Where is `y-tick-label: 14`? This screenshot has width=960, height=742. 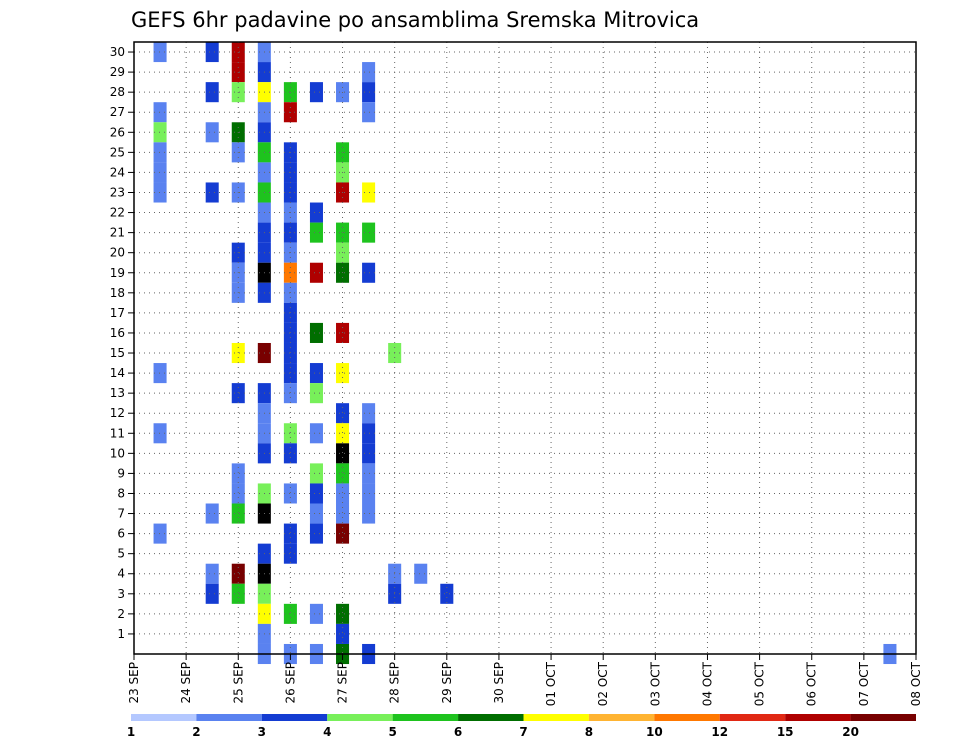
y-tick-label: 14 is located at coordinates (117, 373).